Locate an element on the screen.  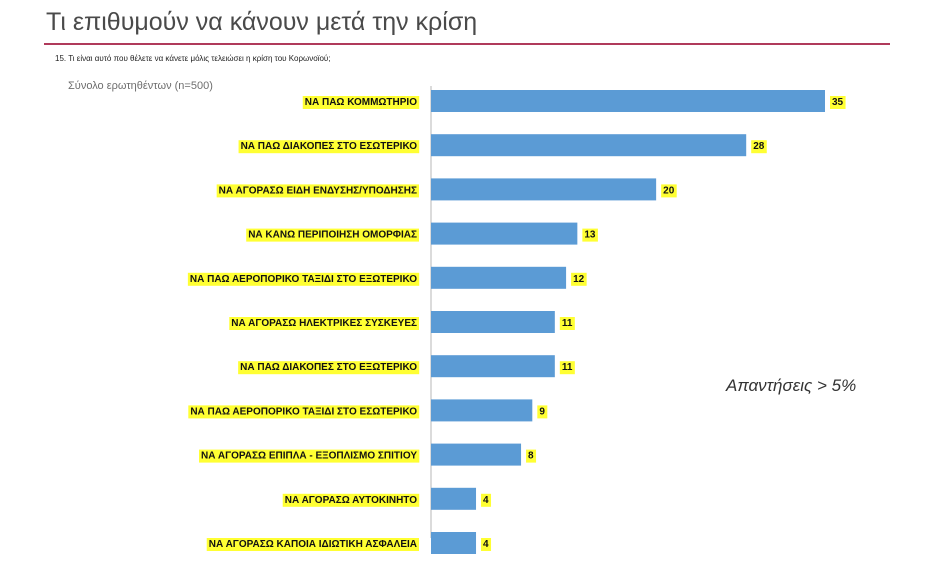
title-divider is located at coordinates (467, 44).